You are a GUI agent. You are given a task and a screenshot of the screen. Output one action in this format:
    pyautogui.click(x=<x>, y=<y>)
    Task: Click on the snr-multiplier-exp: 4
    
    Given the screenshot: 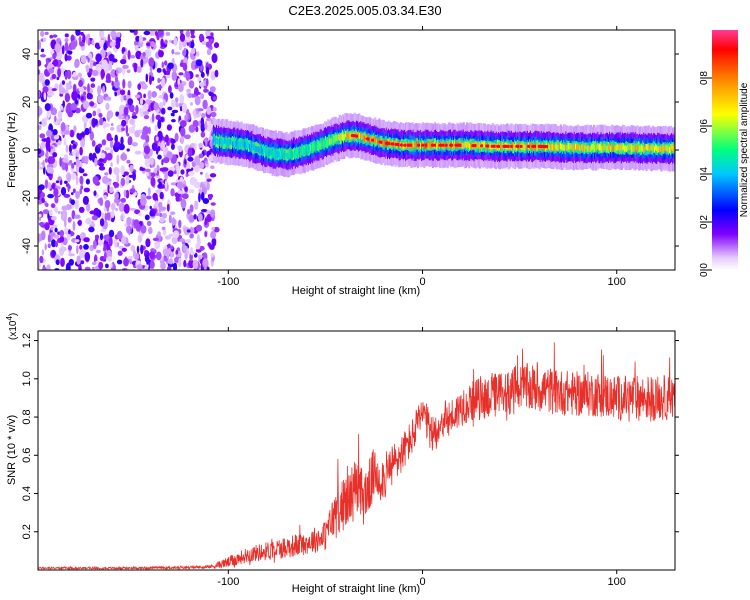 What is the action you would take?
    pyautogui.click(x=9, y=318)
    